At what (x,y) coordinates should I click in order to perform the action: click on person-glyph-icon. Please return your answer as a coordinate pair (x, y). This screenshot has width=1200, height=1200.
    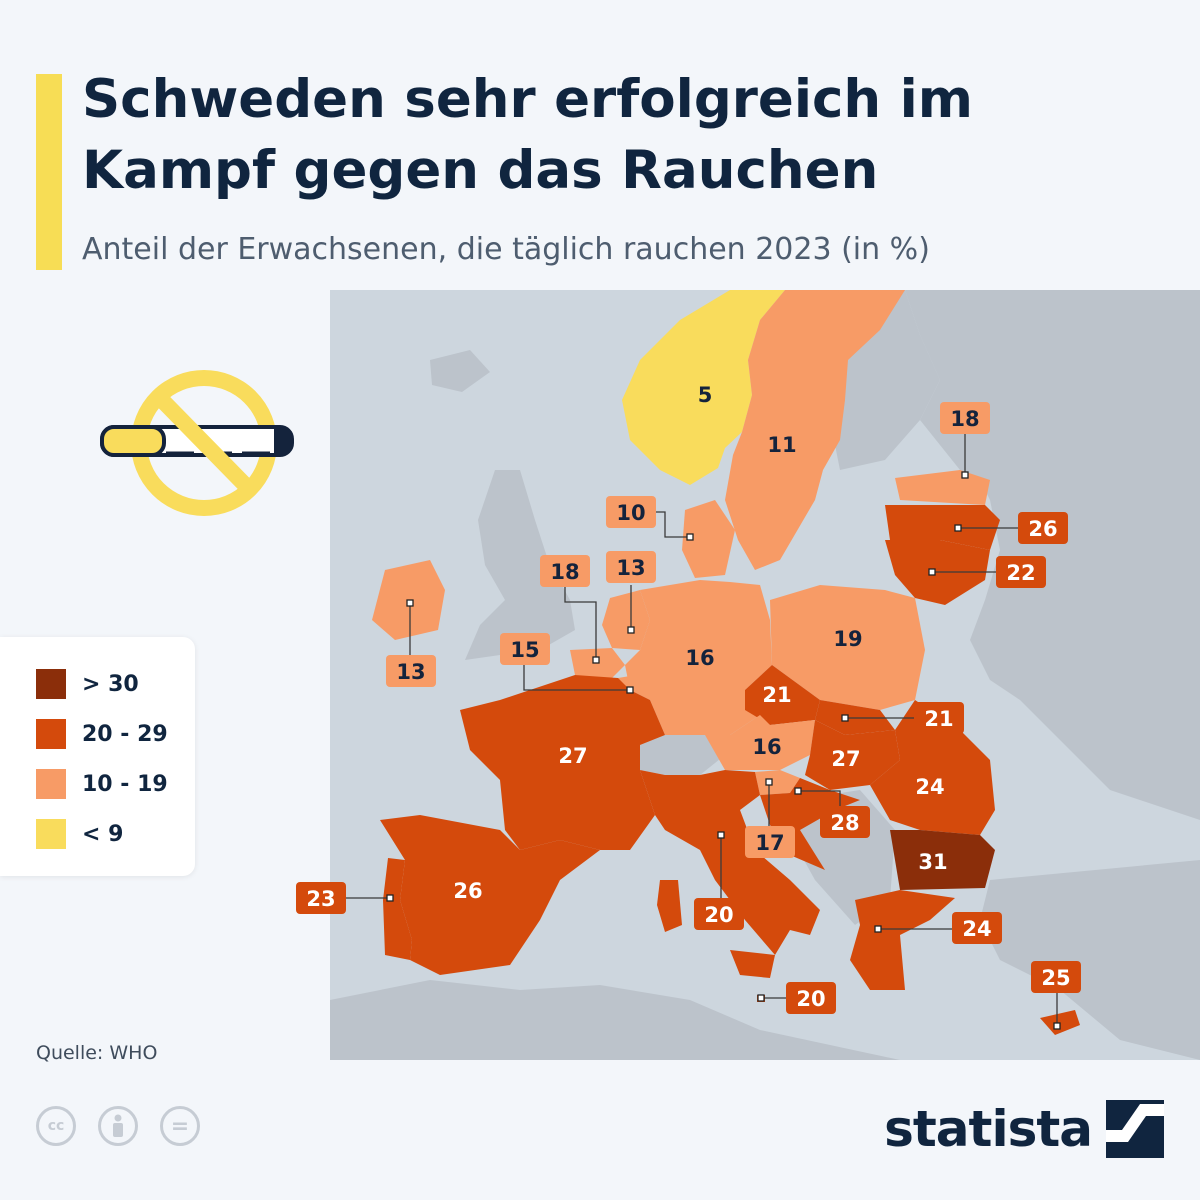
    Looking at the image, I should click on (118, 1125).